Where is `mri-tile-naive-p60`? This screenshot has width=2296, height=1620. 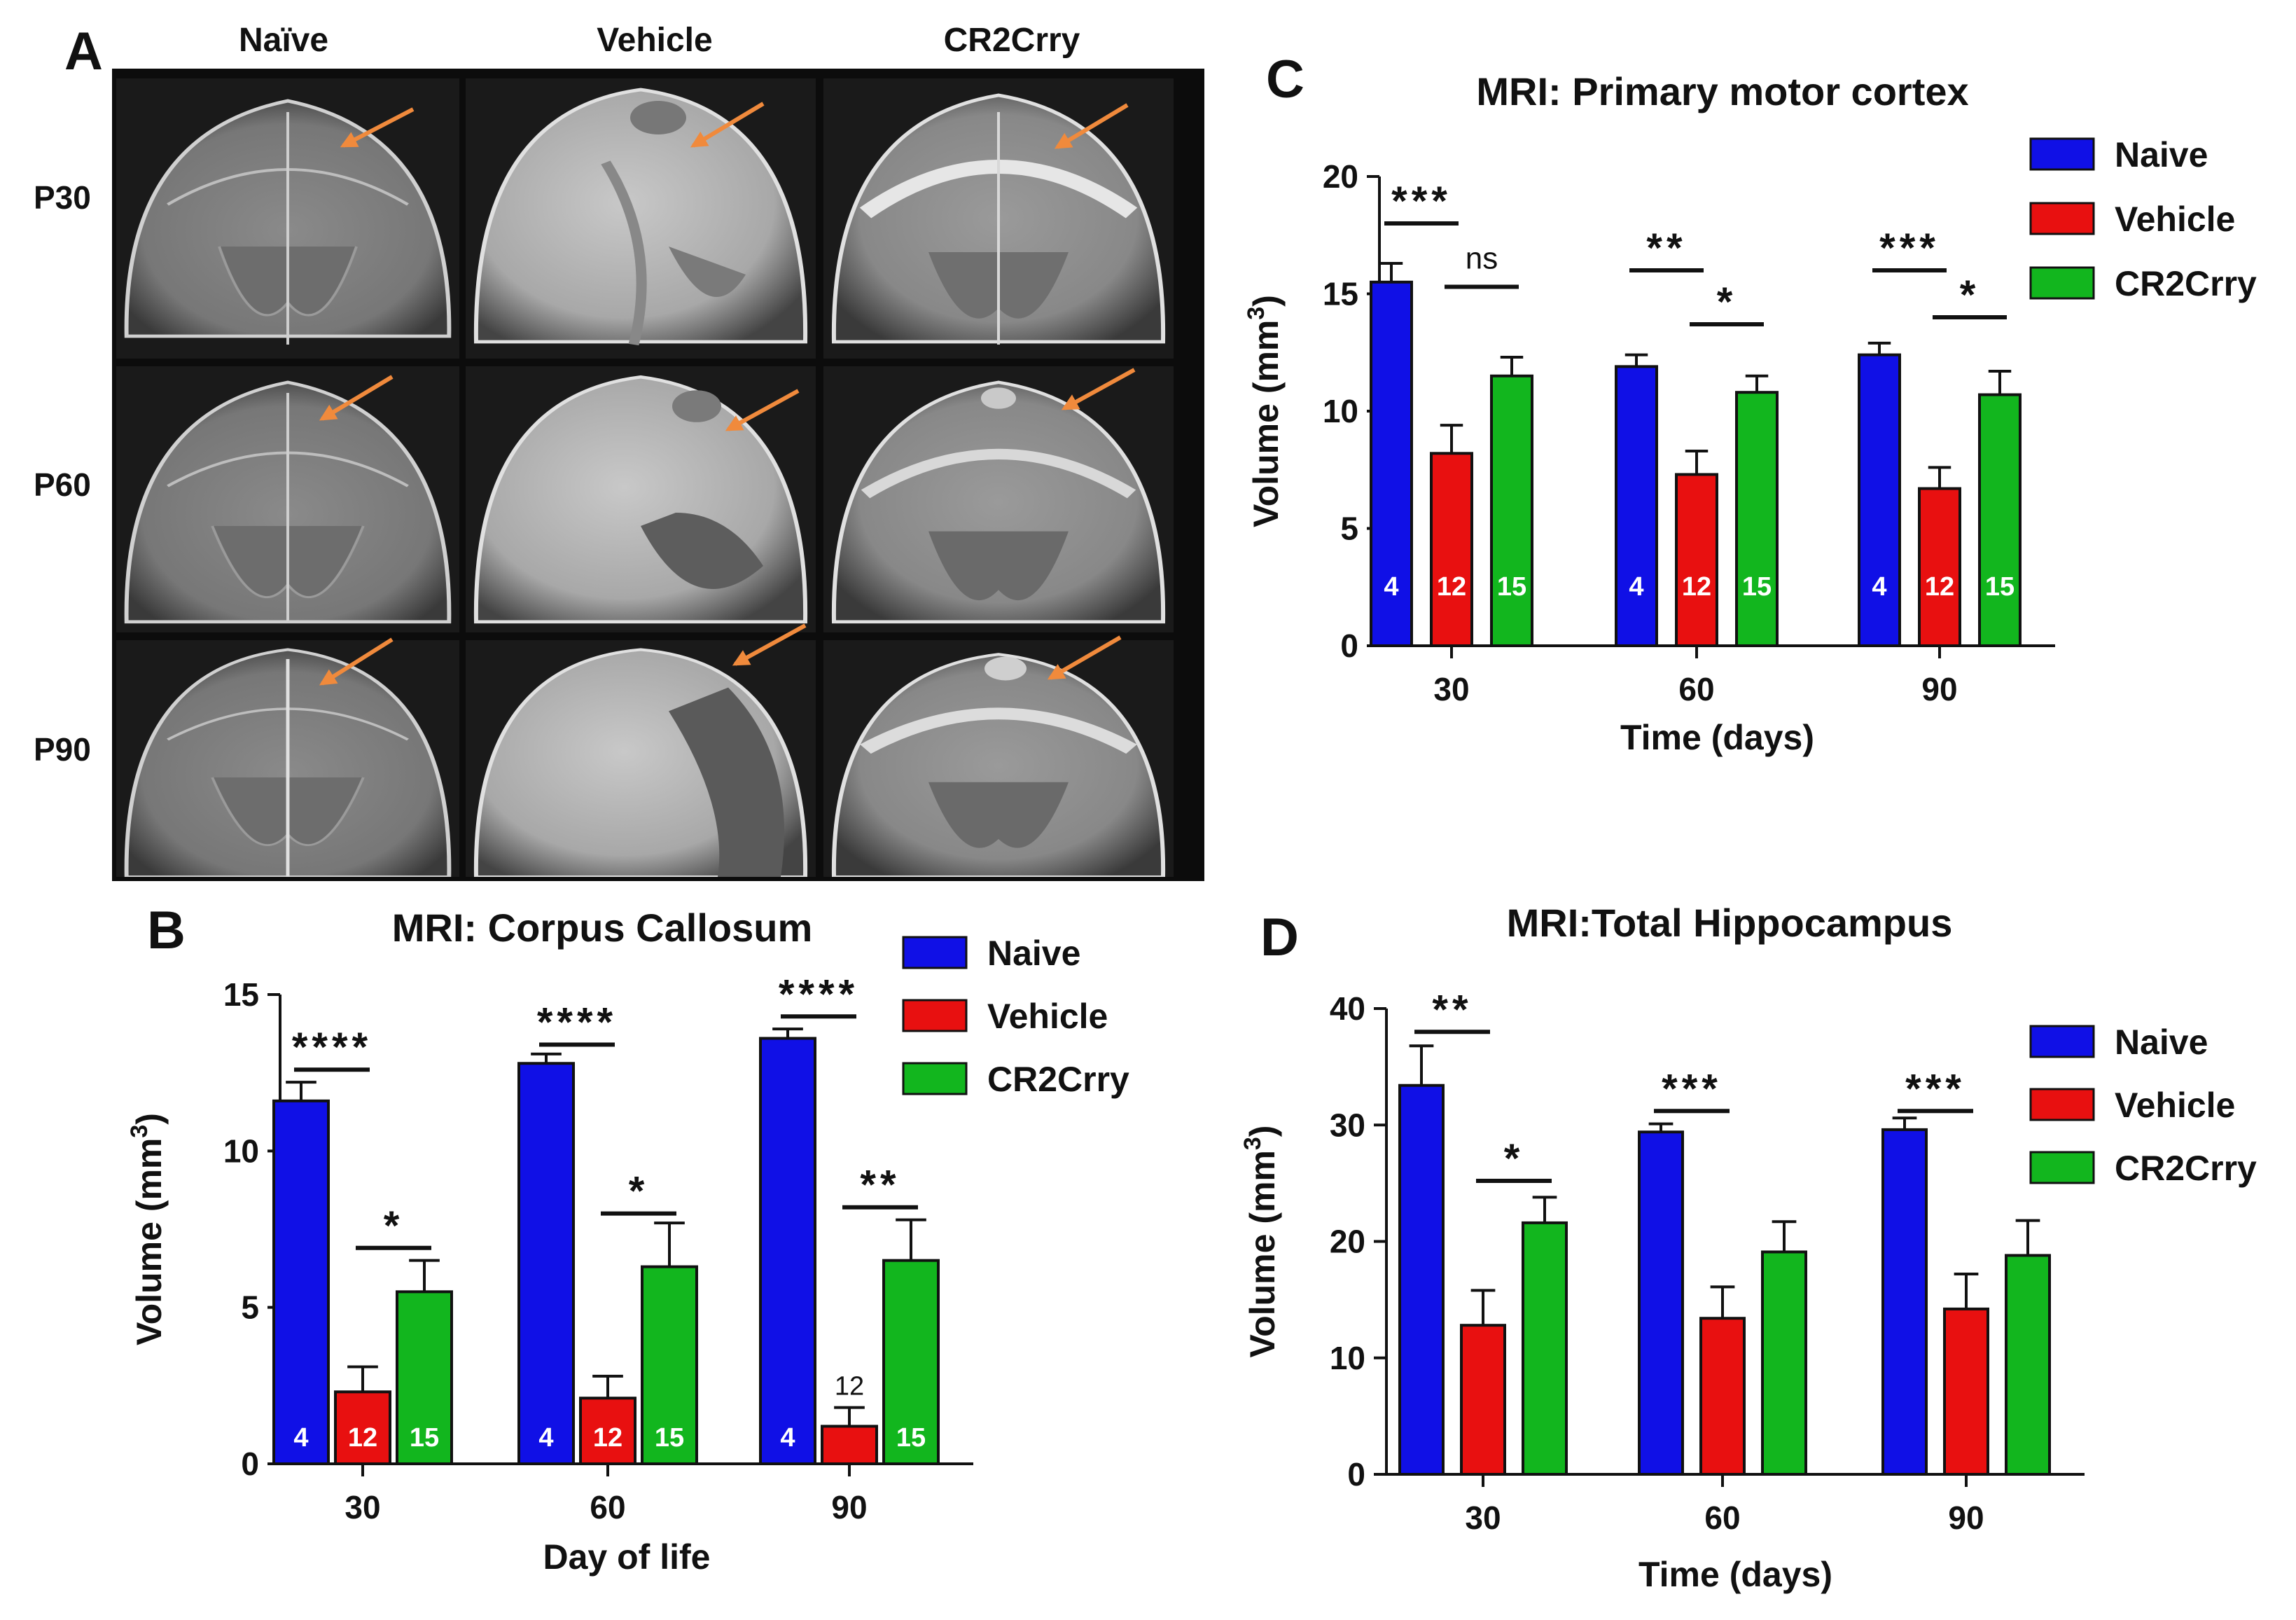 mri-tile-naive-p60 is located at coordinates (287, 499).